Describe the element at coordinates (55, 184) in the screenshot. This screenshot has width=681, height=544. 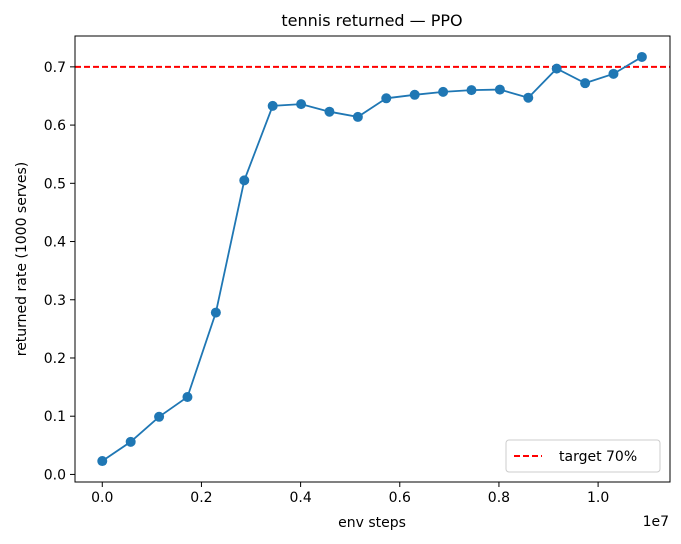
I see `y-tick-label: 0.5` at that location.